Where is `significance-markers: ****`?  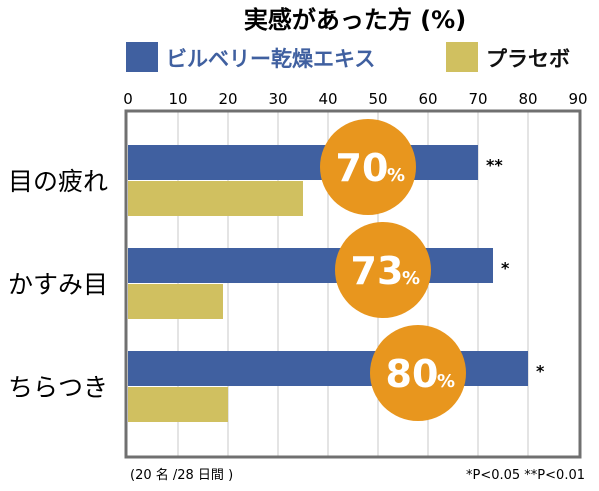 significance-markers: **** is located at coordinates (515, 268).